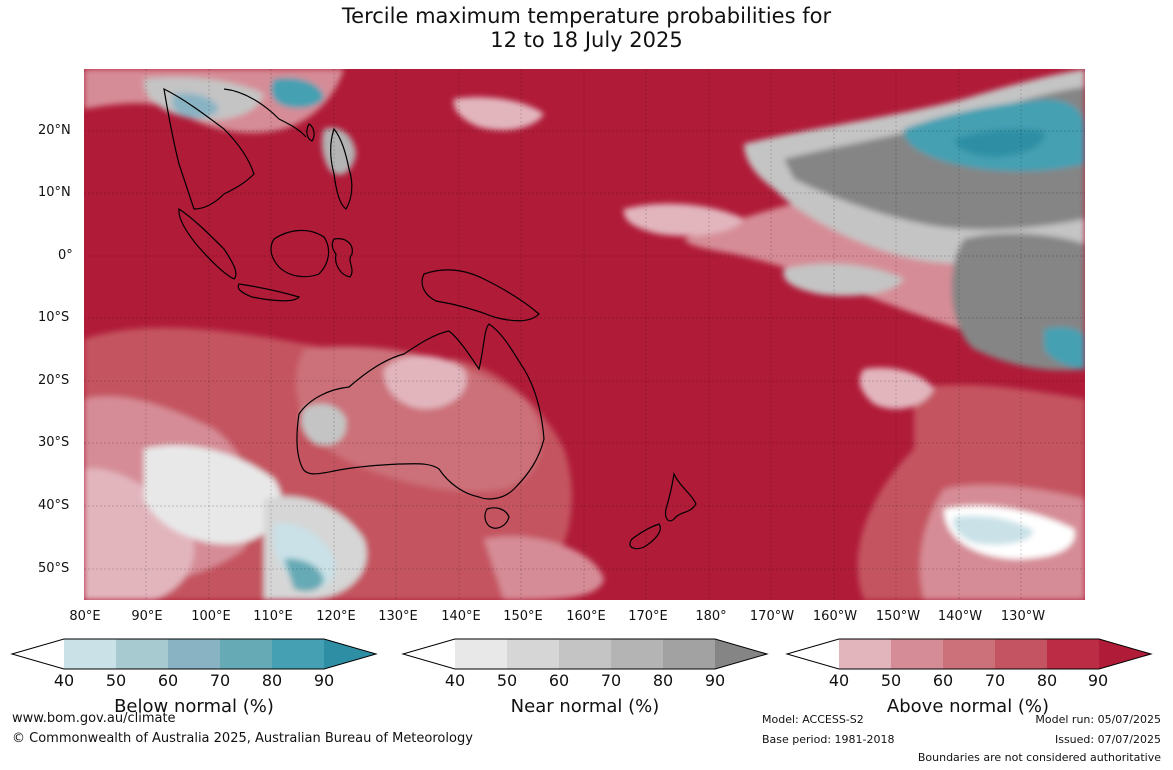  Describe the element at coordinates (663, 510) in the screenshot. I see `new-zealand-coastline` at that location.